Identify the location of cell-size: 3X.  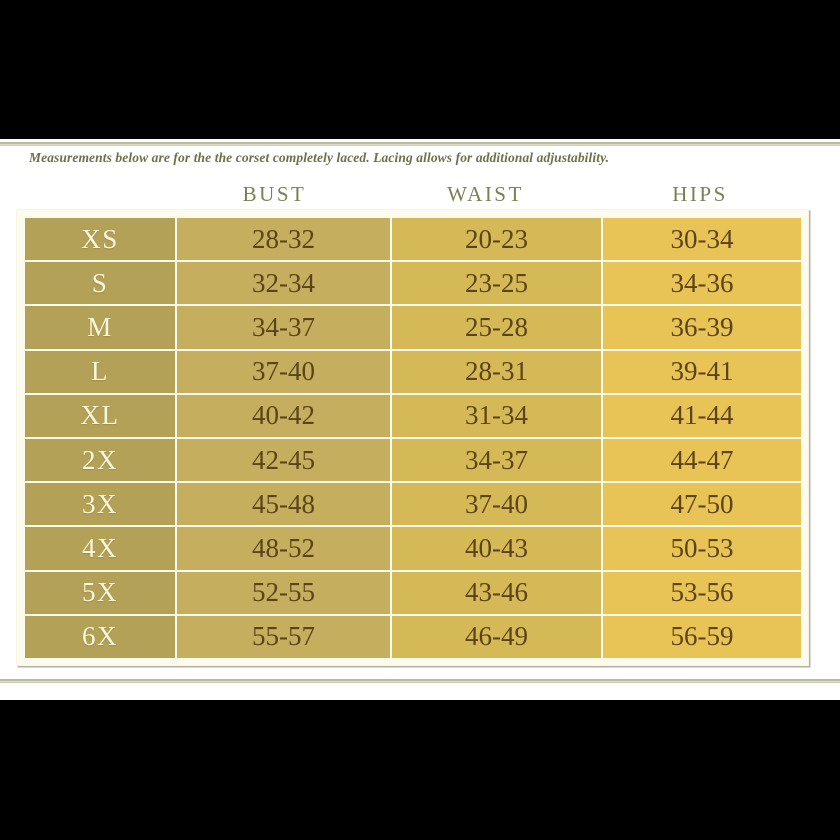
(100, 504).